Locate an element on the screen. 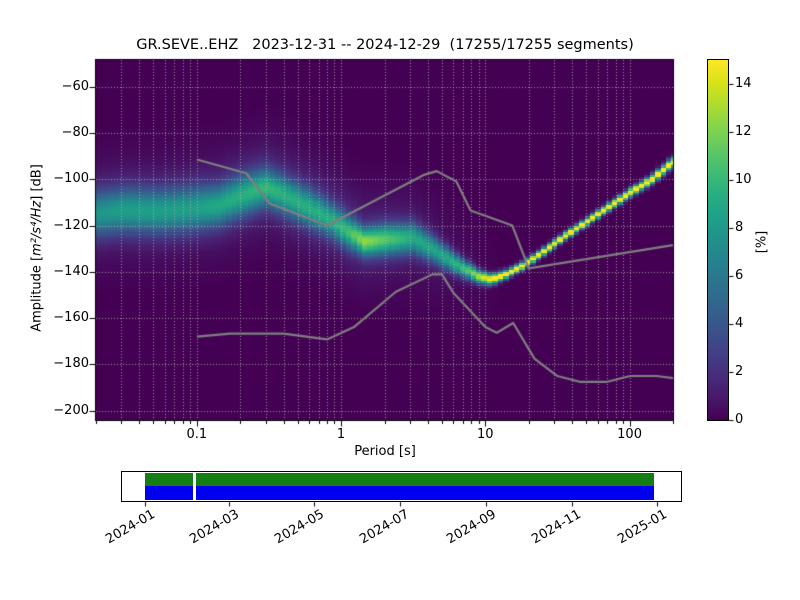  coverage-bar-blue is located at coordinates (400, 493).